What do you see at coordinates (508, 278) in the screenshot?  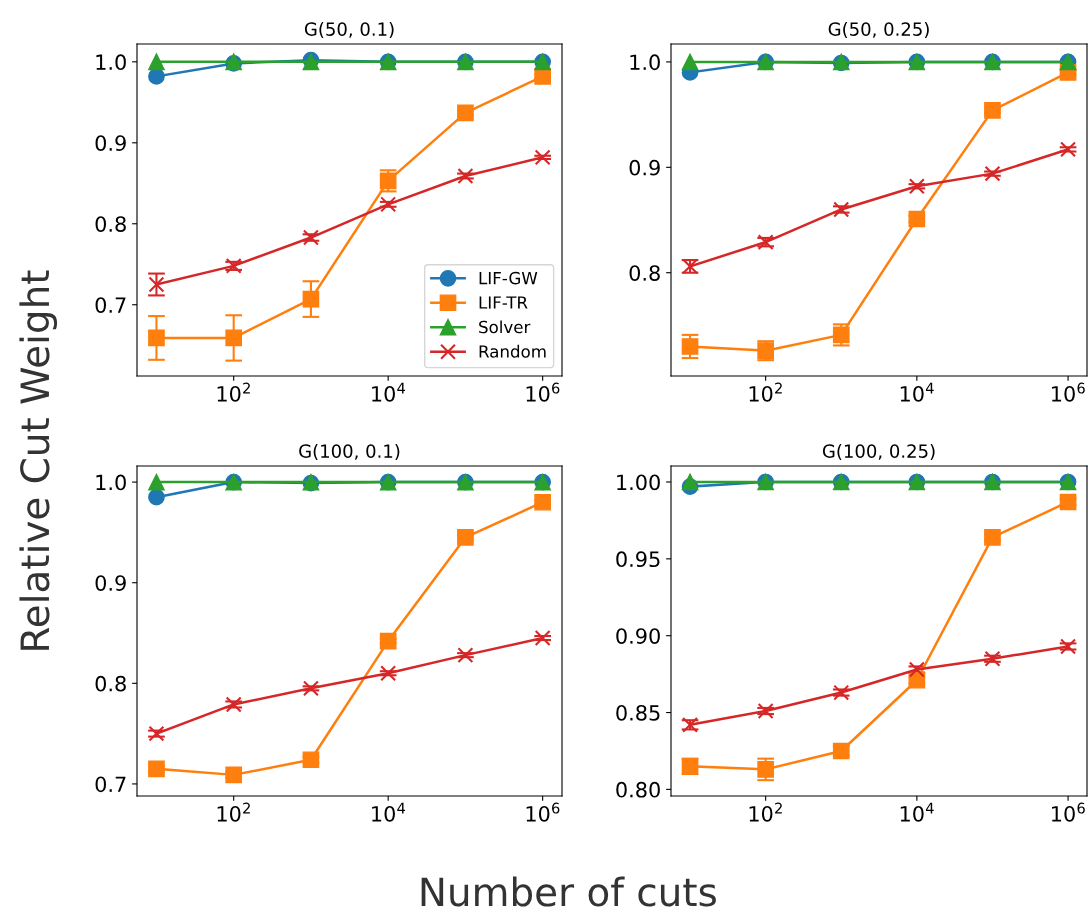 I see `legend-label: LIF-GW` at bounding box center [508, 278].